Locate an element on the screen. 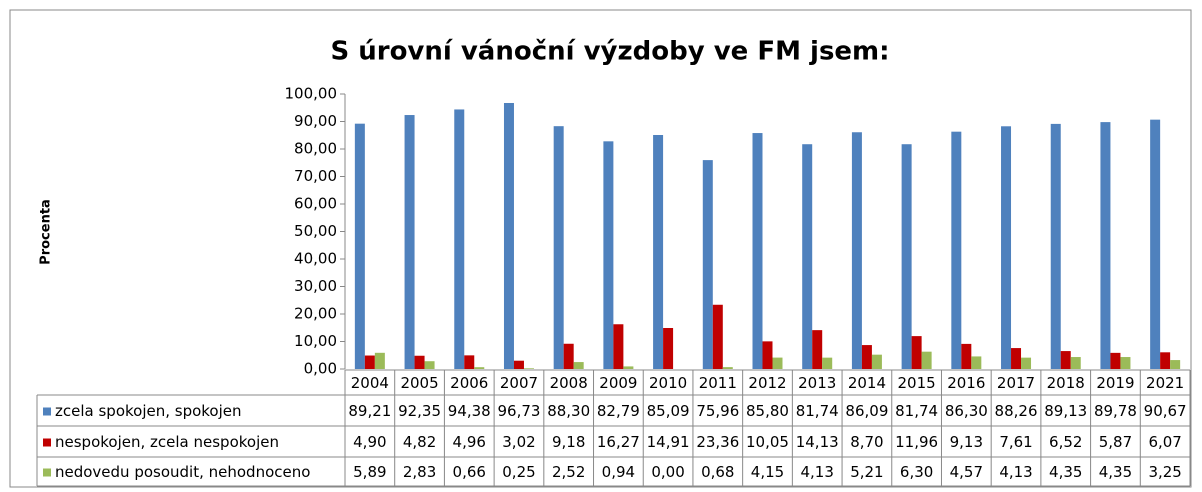  y-tick-label: 40,00 is located at coordinates (315, 259).